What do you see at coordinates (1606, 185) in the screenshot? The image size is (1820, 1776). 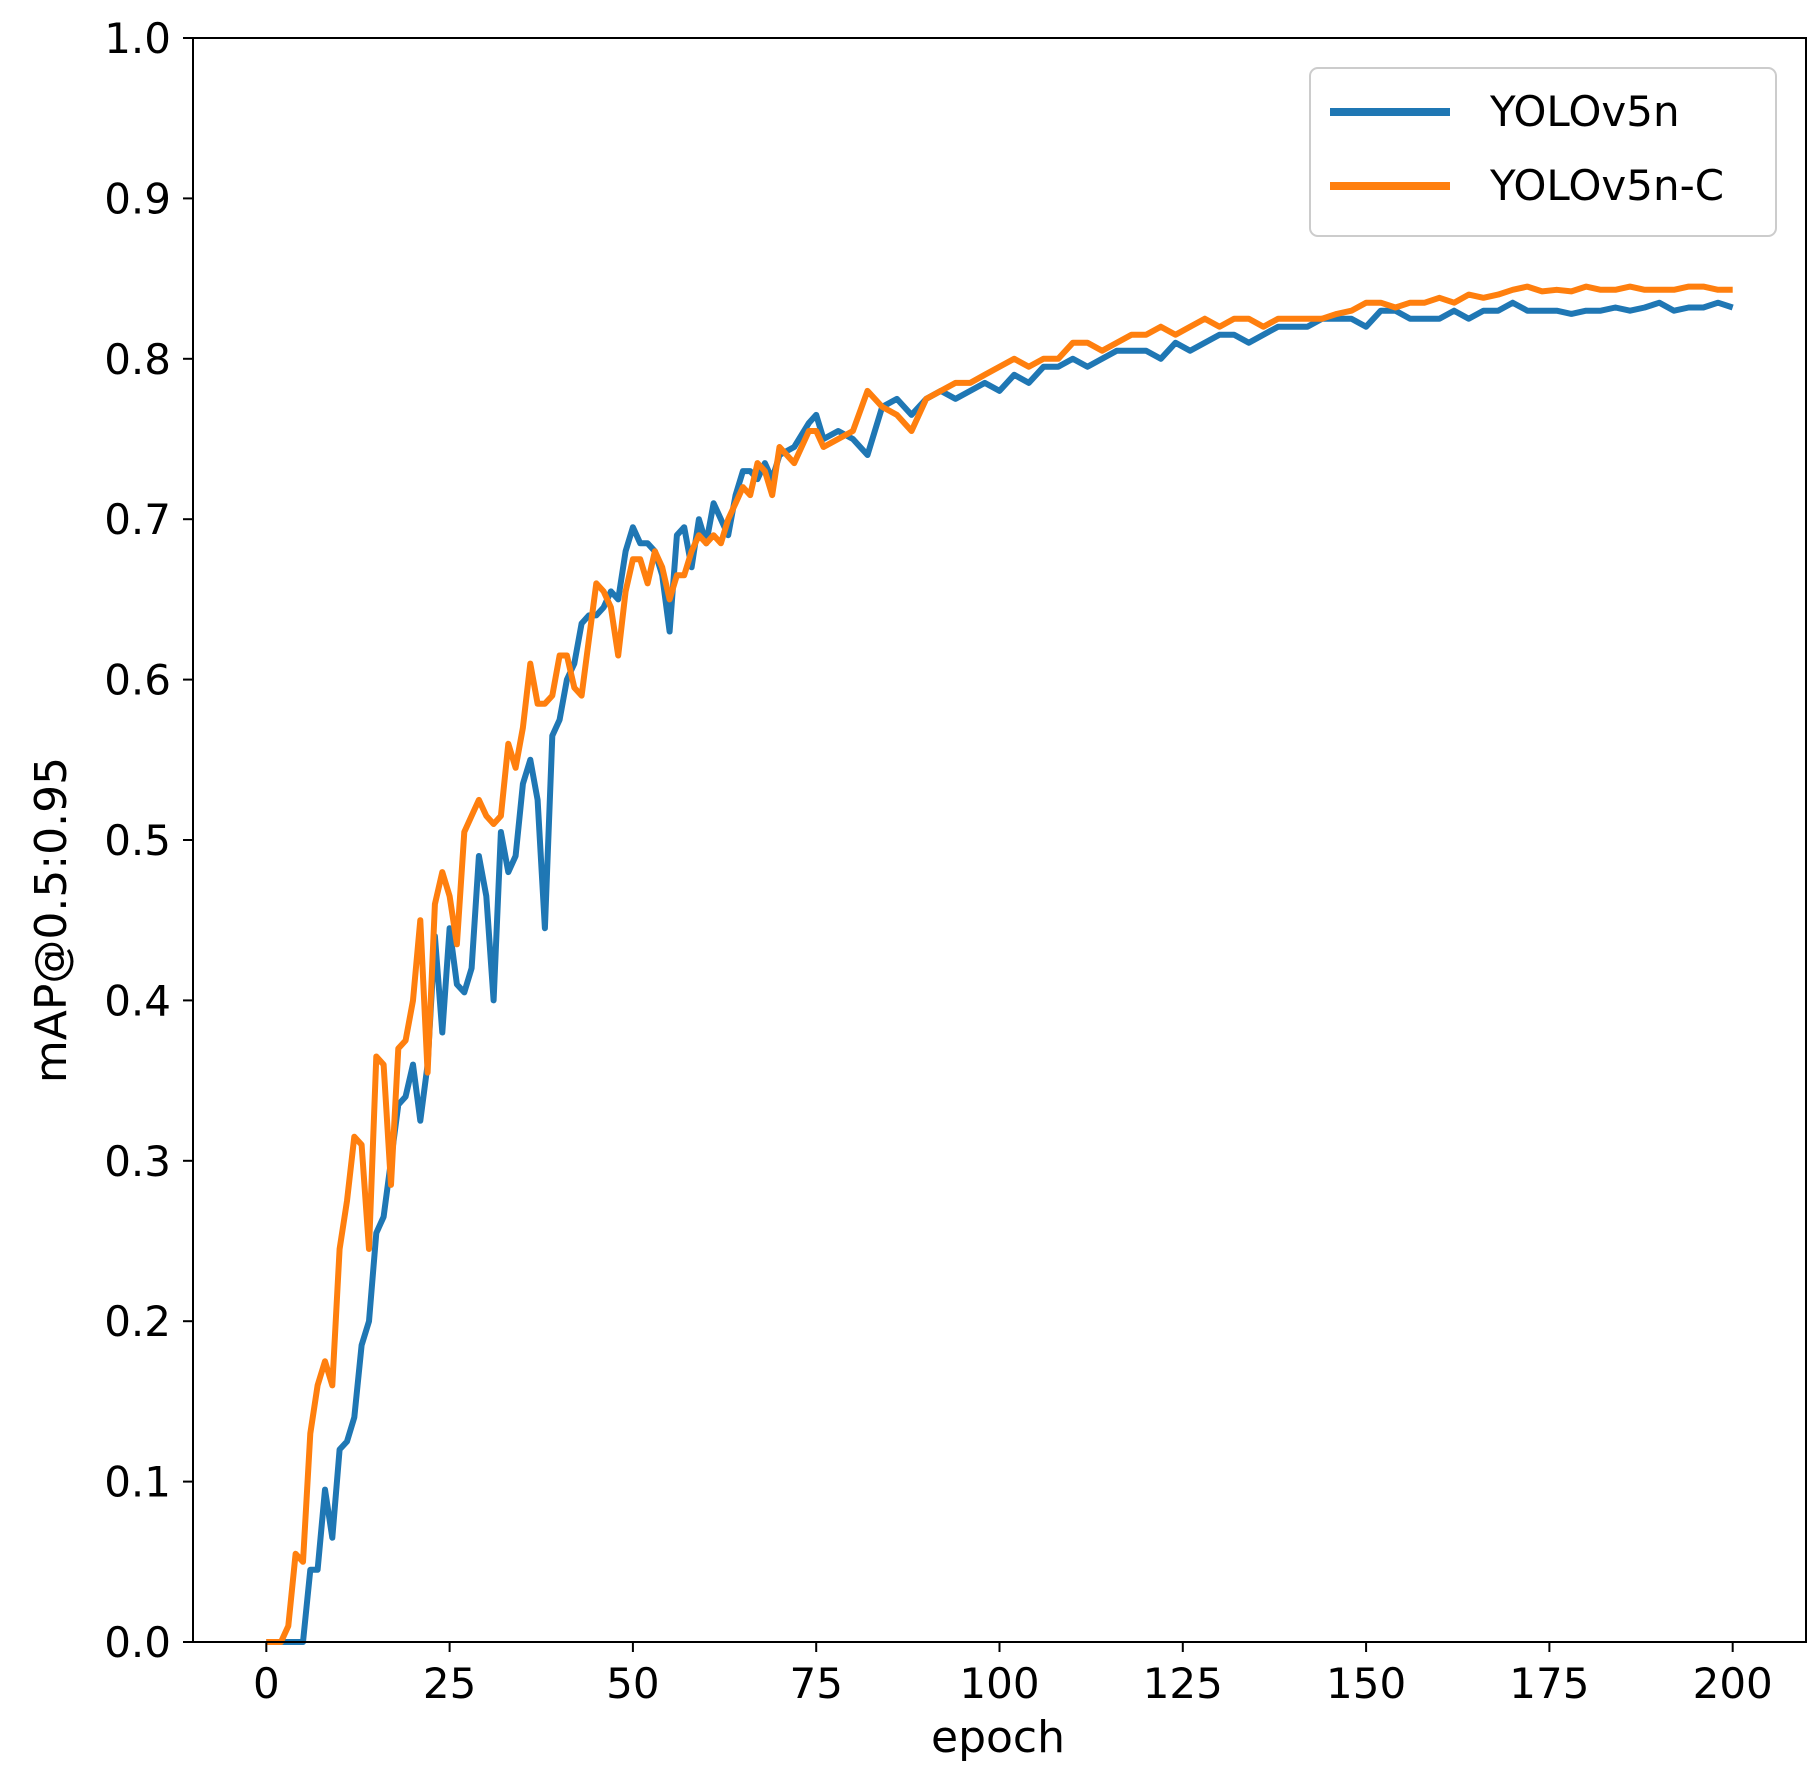 I see `legend-label-yolov5n-c: YOLOv5n-C` at bounding box center [1606, 185].